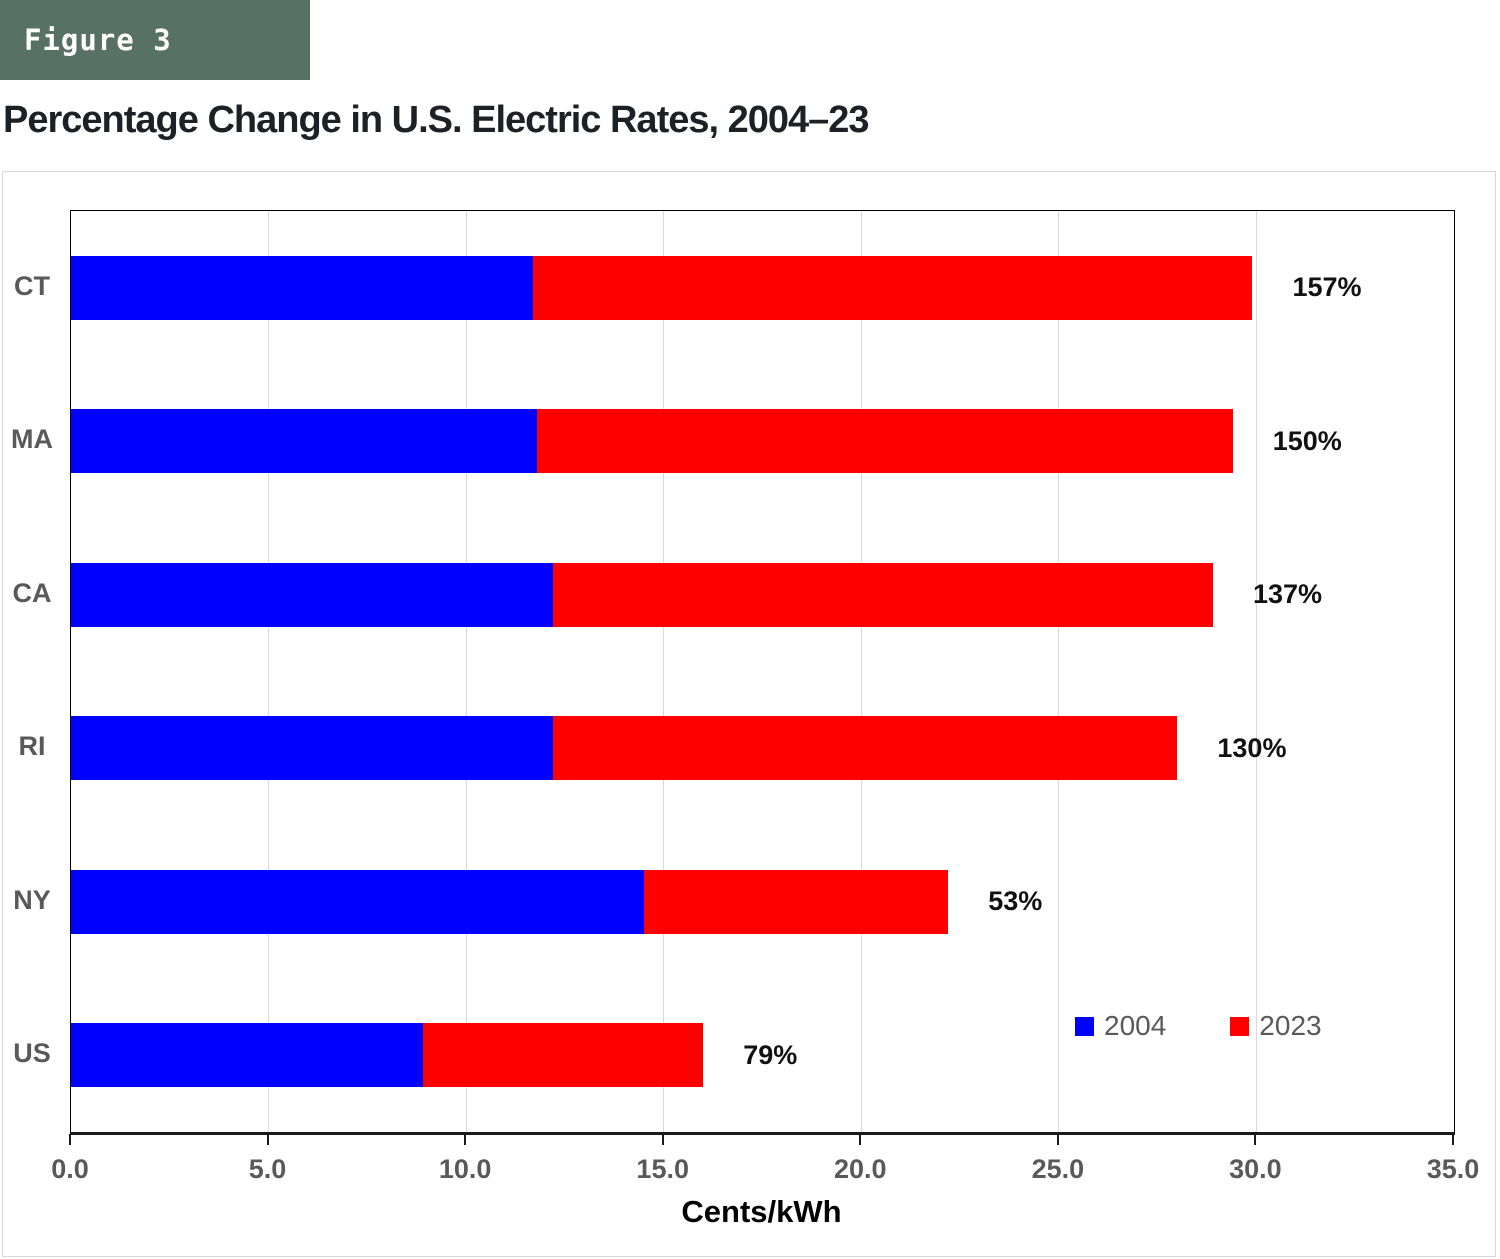 This screenshot has height=1259, width=1500. I want to click on x-tick-label: 0.0, so click(70, 1169).